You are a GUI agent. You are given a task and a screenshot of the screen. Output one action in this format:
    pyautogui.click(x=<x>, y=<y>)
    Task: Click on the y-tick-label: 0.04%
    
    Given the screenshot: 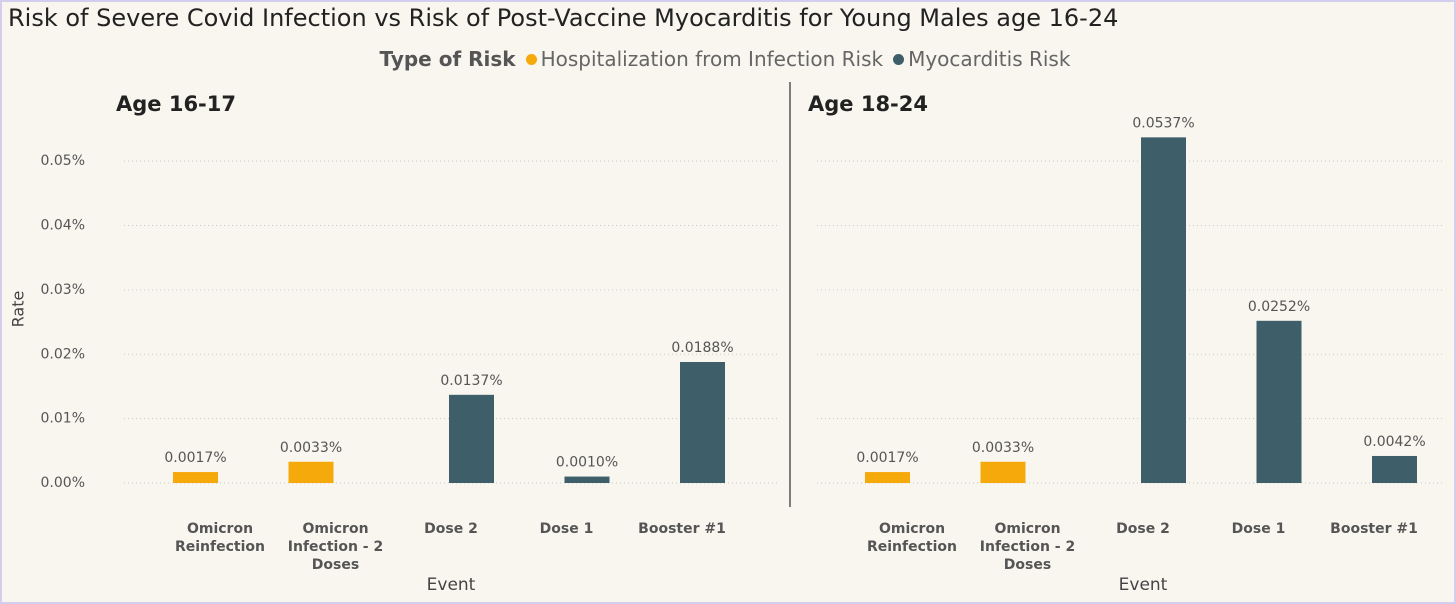 What is the action you would take?
    pyautogui.click(x=63, y=226)
    